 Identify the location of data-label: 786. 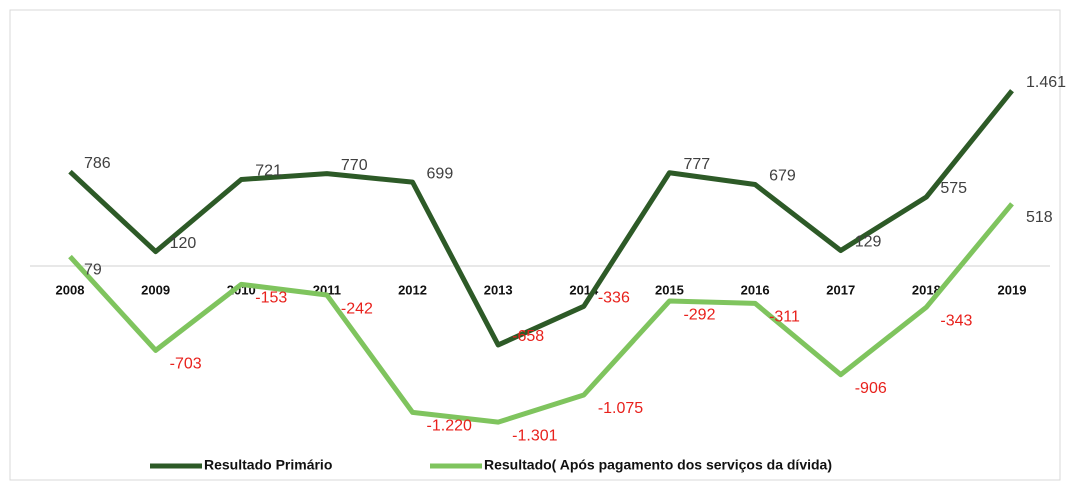
(97, 163).